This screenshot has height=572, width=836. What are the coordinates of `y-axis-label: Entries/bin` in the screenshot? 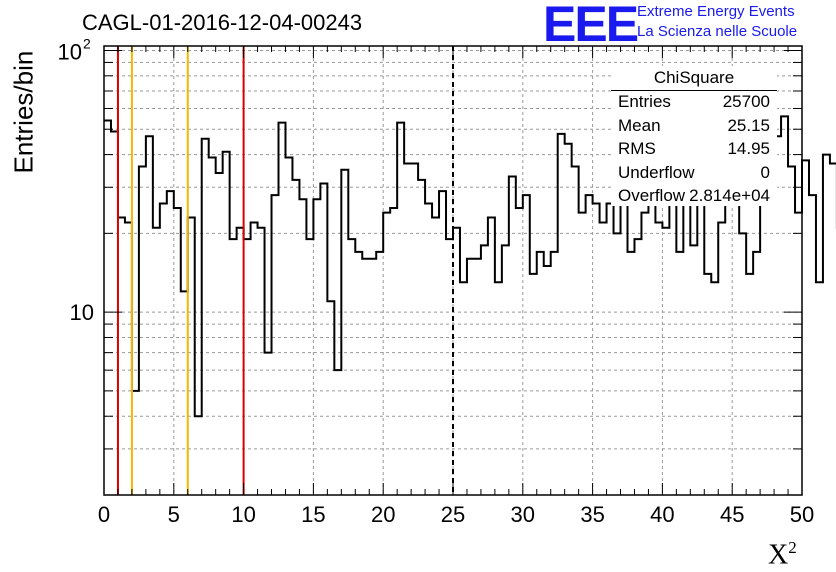 It's located at (23, 112).